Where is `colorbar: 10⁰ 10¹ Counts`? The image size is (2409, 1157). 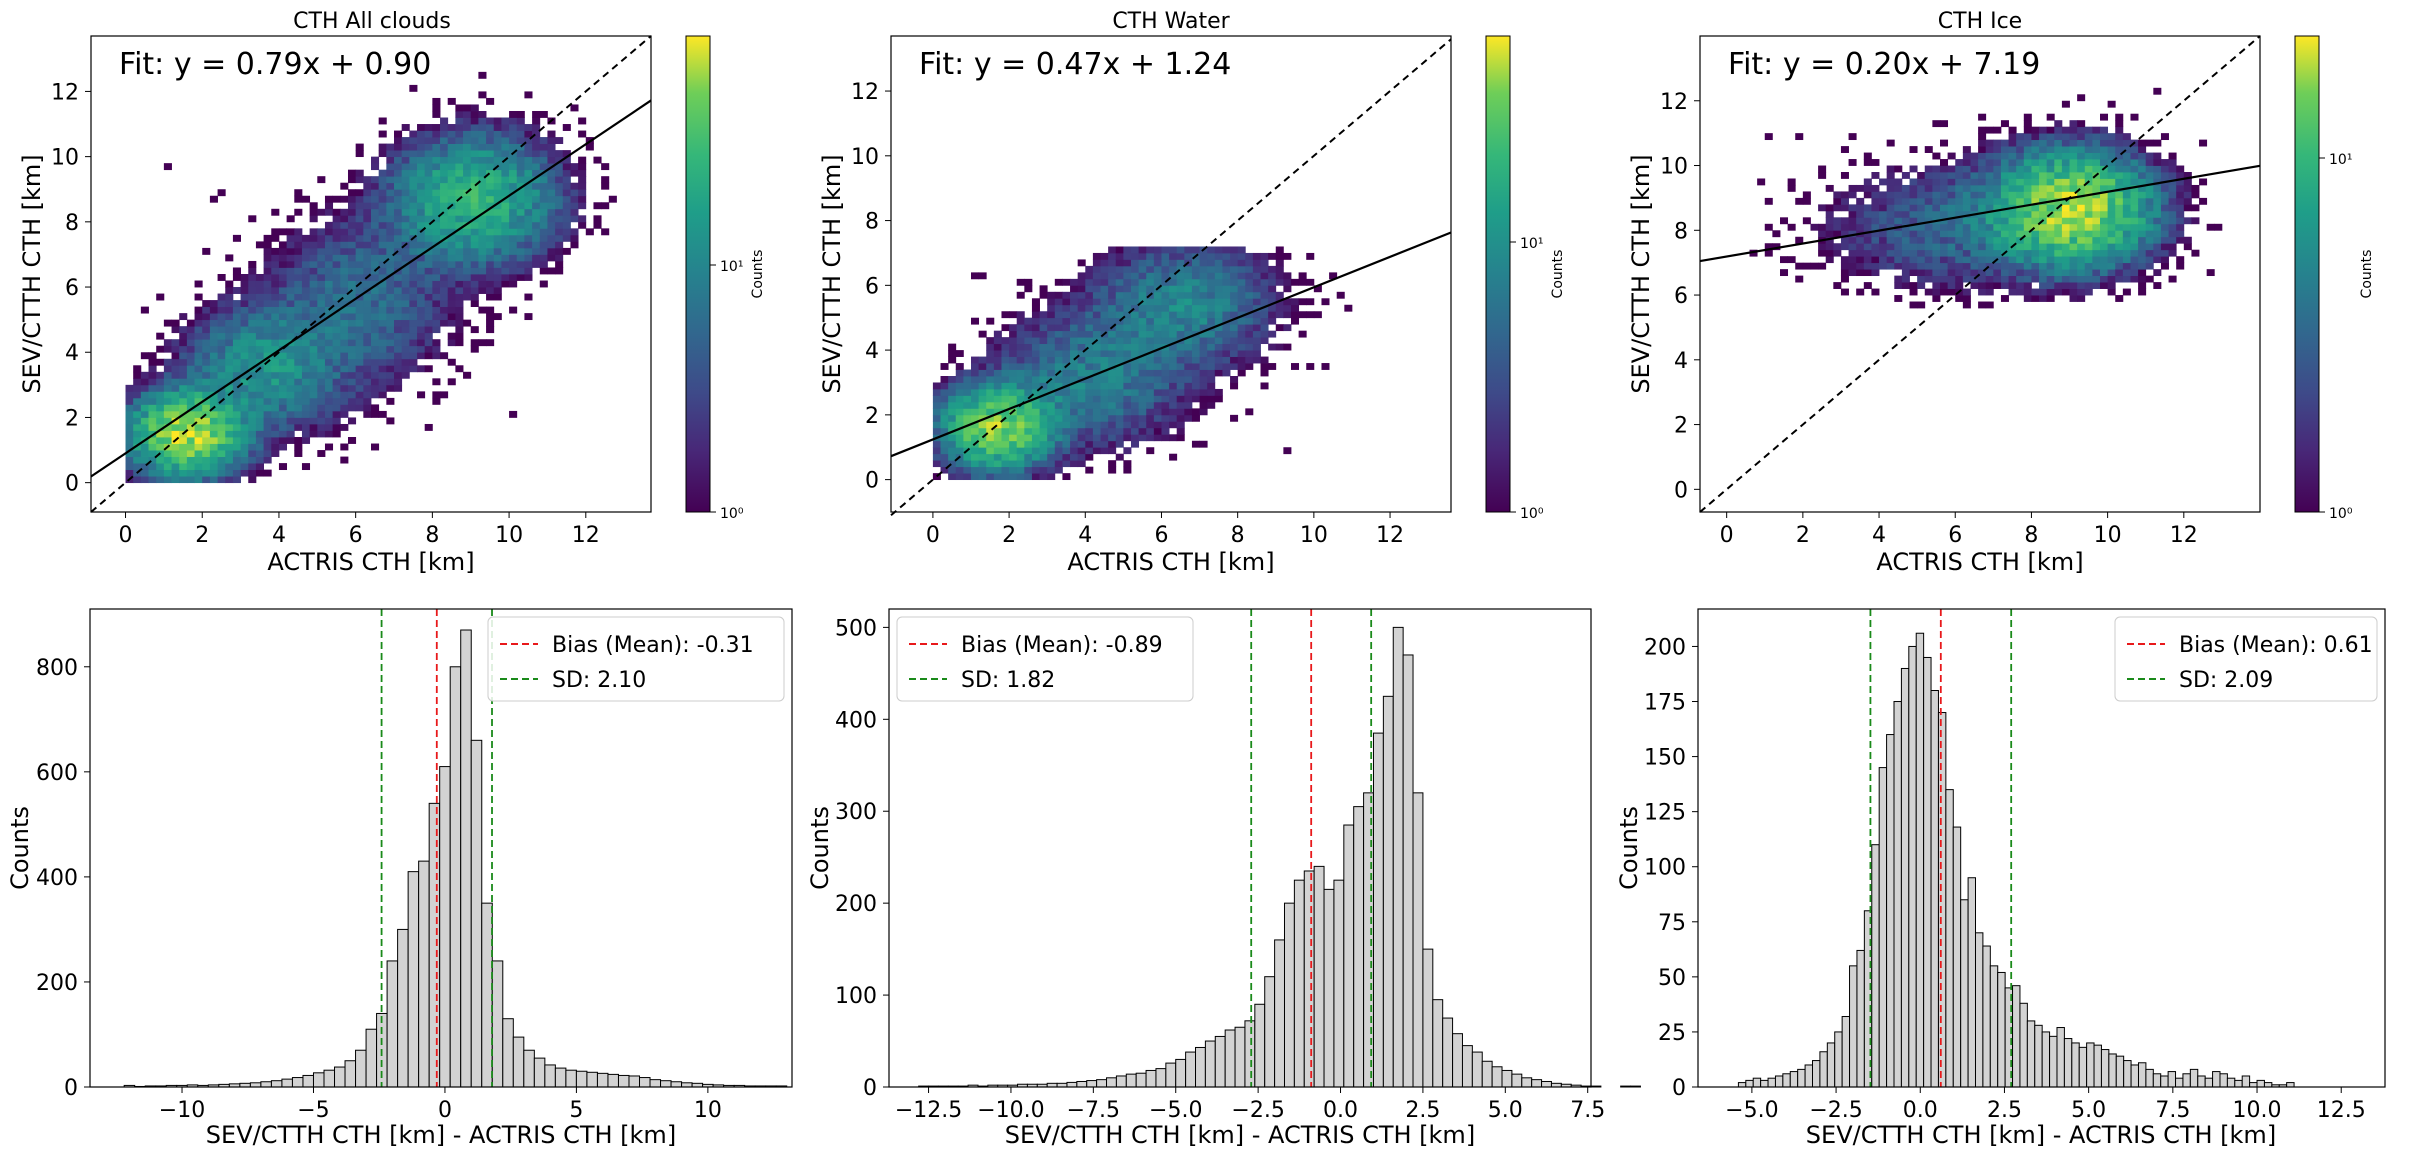
colorbar: 10⁰ 10¹ Counts is located at coordinates (725, 278).